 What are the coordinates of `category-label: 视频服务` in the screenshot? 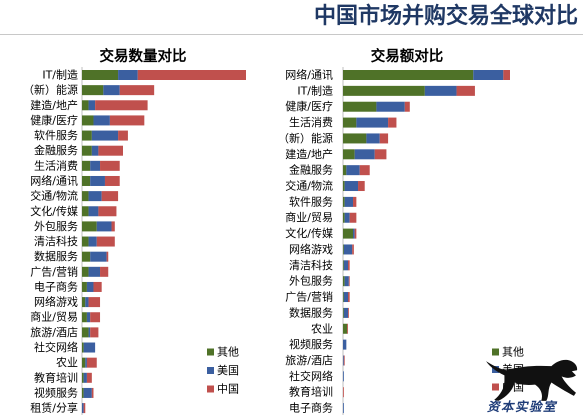 It's located at (311, 344).